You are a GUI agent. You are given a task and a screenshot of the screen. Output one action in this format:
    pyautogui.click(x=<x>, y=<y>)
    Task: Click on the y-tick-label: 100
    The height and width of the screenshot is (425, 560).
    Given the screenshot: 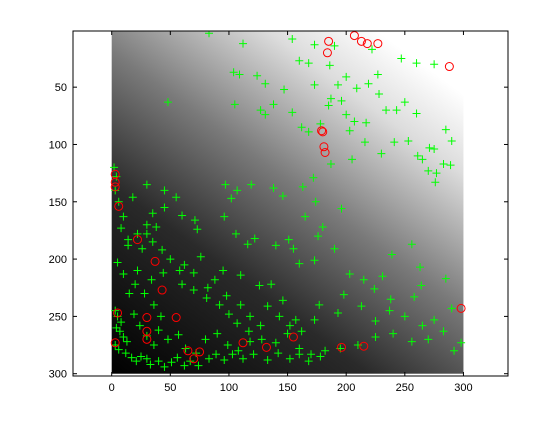 What is the action you would take?
    pyautogui.click(x=58, y=145)
    